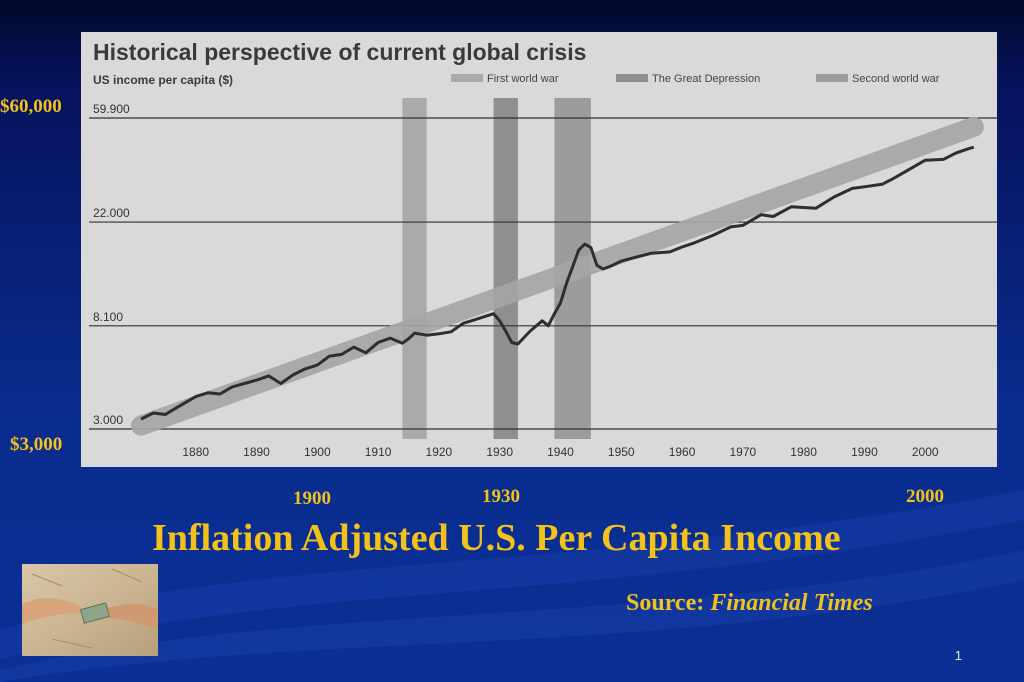  I want to click on slide-year-label-1930: 1930, so click(501, 496).